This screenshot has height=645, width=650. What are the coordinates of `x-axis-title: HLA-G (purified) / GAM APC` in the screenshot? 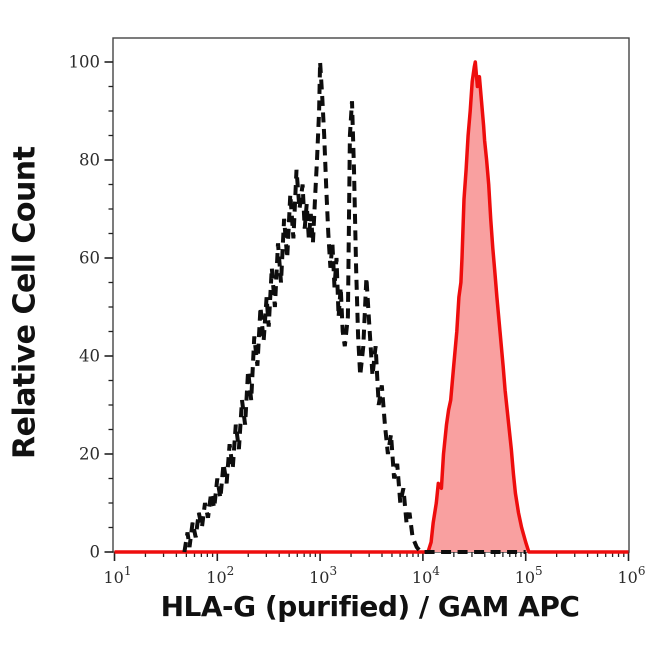 It's located at (370, 606).